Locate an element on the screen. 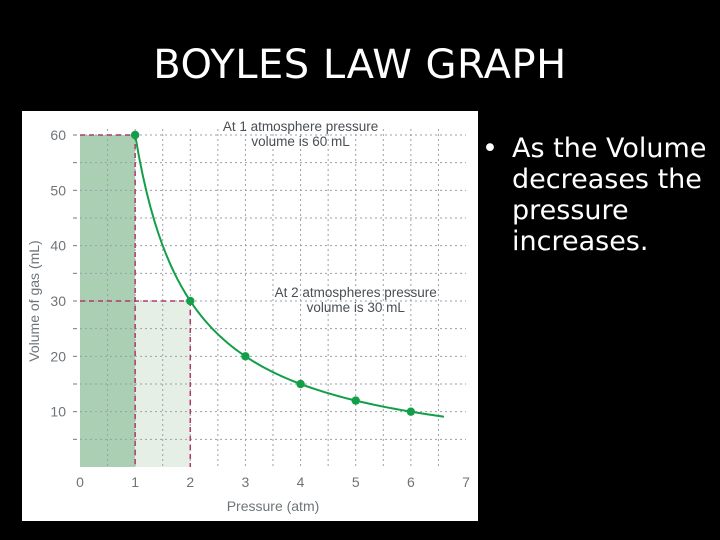  annotation-1-line-2: volume is 60 mL is located at coordinates (300, 141).